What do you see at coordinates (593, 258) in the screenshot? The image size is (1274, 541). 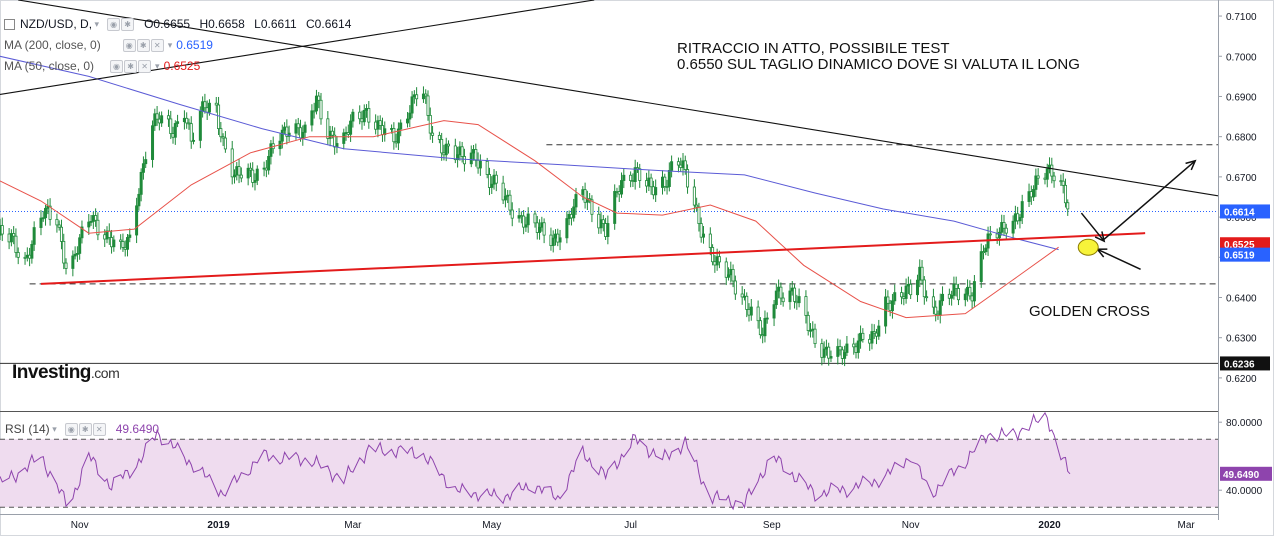 I see `trendline-red-rising-support` at bounding box center [593, 258].